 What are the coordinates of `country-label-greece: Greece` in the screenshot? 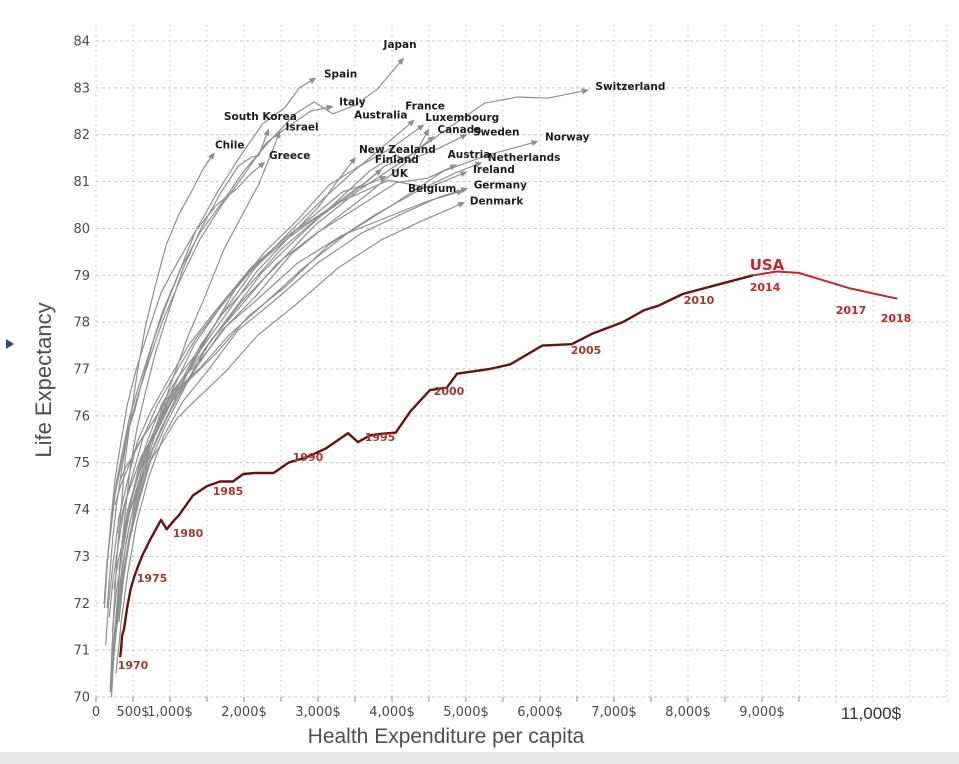 It's located at (289, 156).